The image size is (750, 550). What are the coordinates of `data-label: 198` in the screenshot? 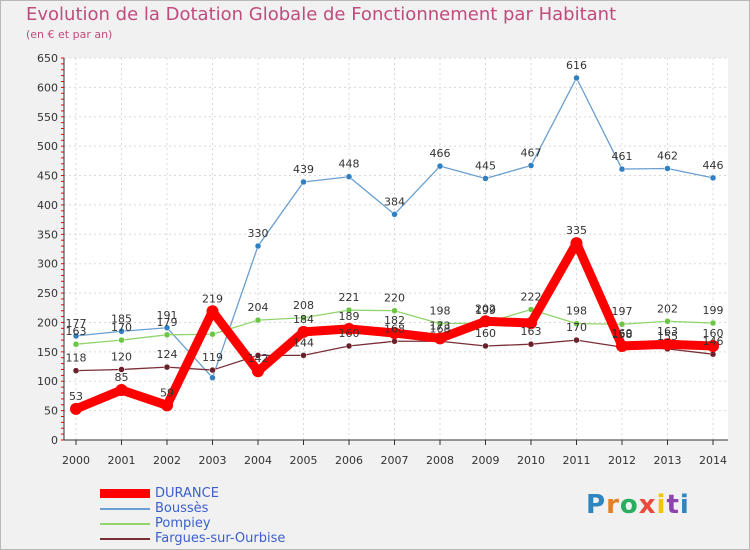 It's located at (440, 311).